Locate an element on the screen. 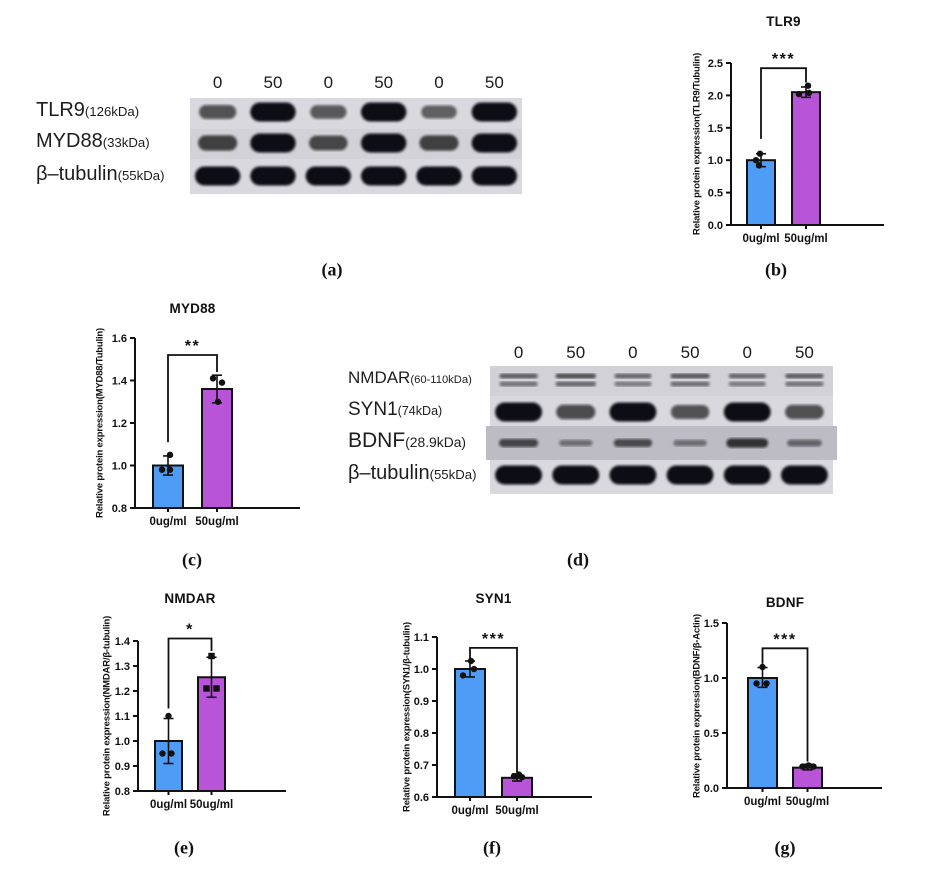 Image resolution: width=950 pixels, height=874 pixels. panel-label-d: (d) is located at coordinates (578, 559).